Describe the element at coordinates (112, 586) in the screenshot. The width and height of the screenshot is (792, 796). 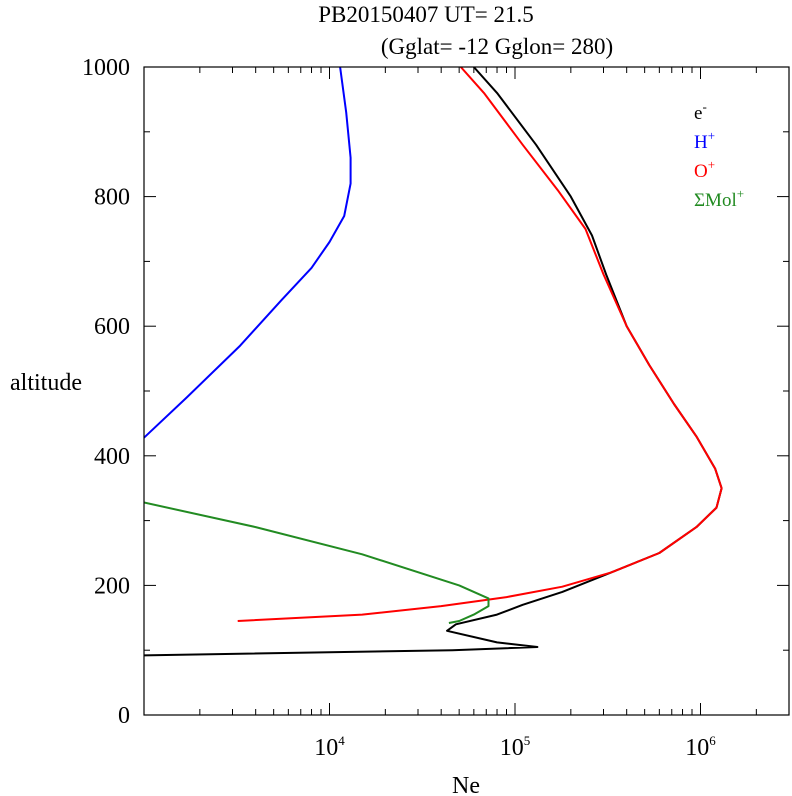
I see `y-tick-label: 200` at that location.